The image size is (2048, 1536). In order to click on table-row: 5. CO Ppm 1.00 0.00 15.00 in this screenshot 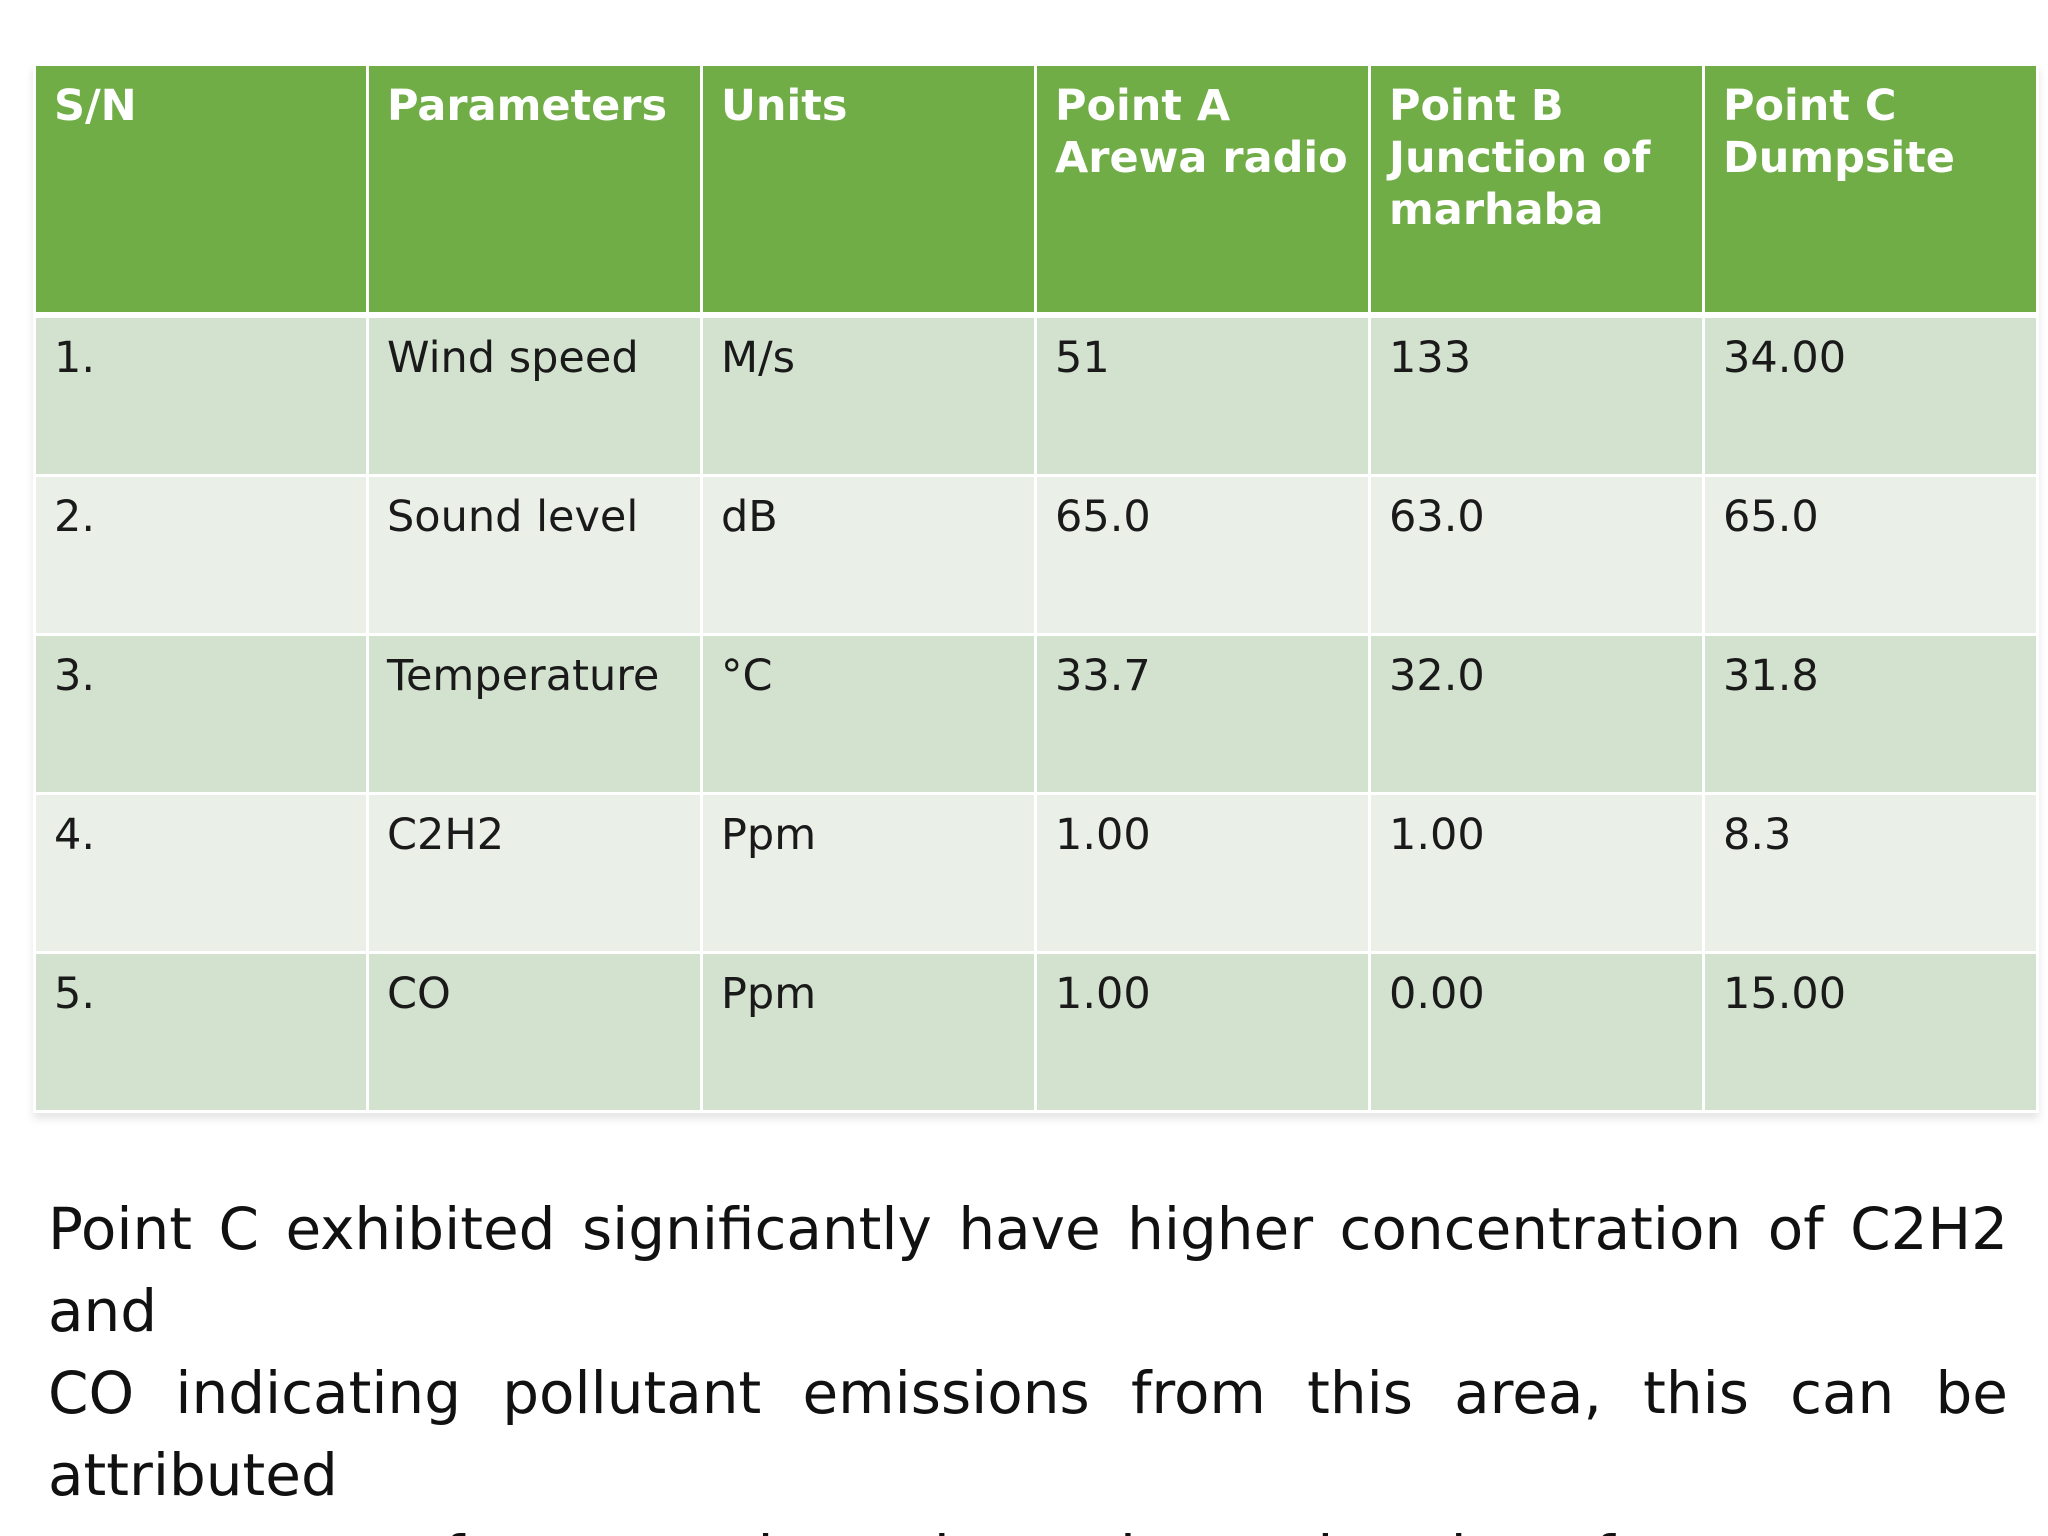, I will do `click(1036, 1032)`.